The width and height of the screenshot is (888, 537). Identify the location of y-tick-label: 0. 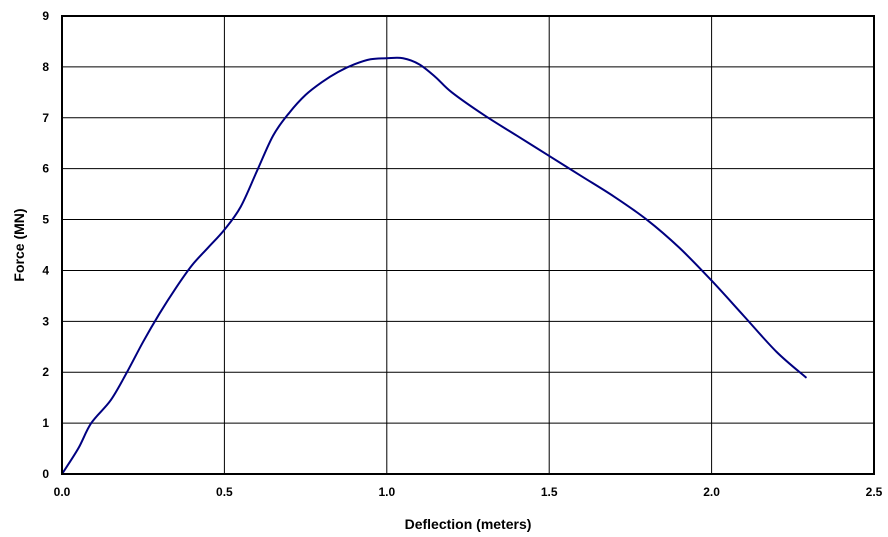
(45, 474).